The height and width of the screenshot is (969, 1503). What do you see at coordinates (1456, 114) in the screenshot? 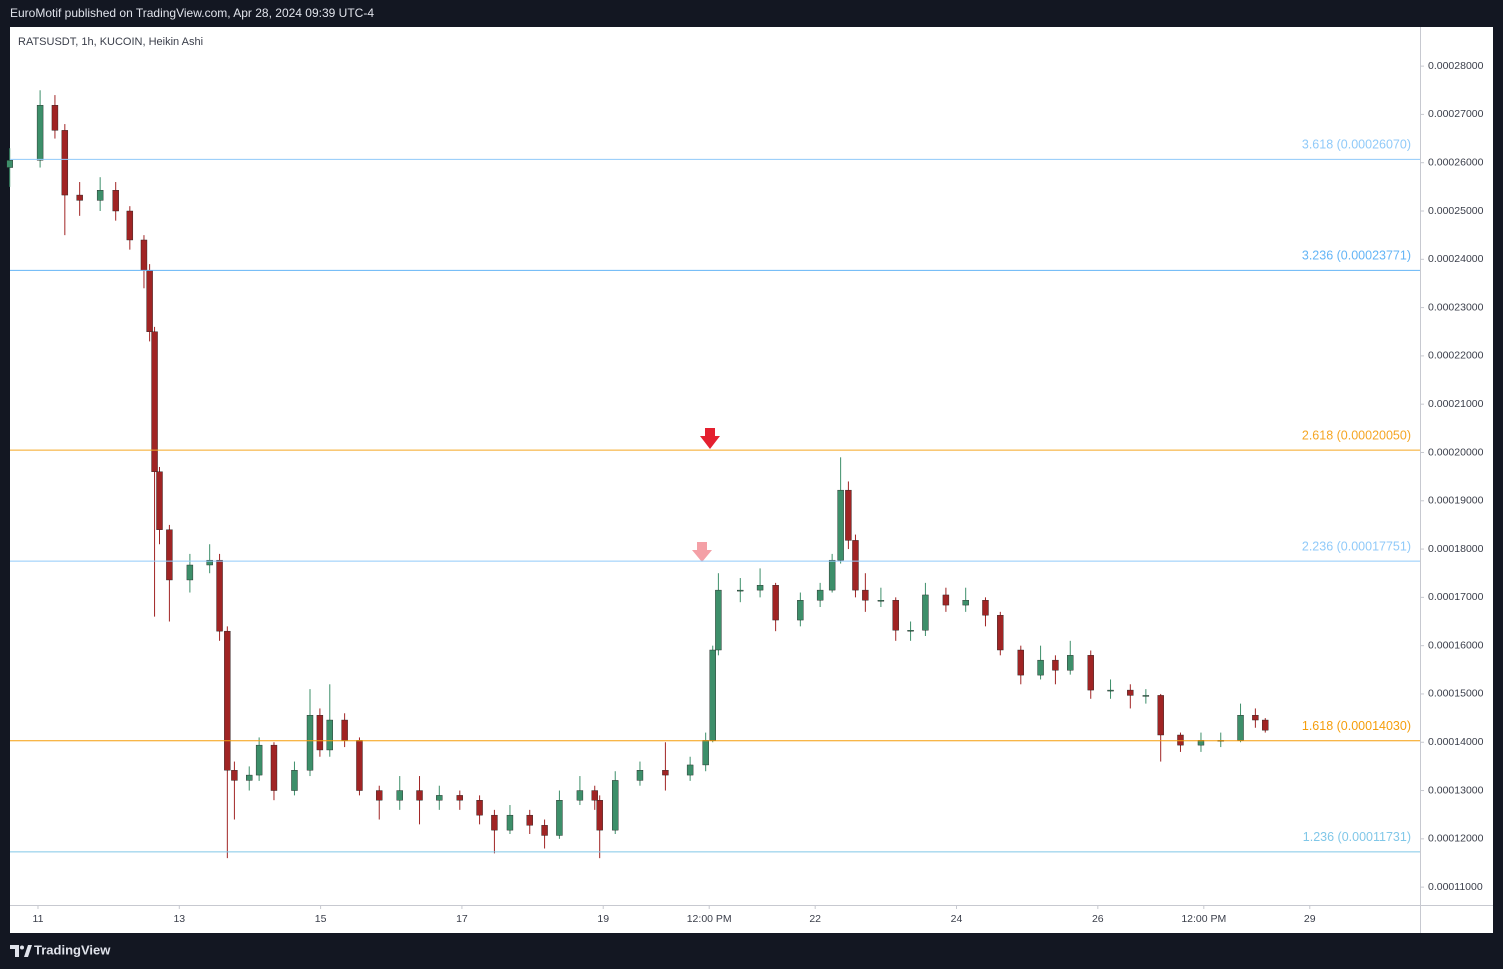
I see `y-tick-label: 0.00027000` at bounding box center [1456, 114].